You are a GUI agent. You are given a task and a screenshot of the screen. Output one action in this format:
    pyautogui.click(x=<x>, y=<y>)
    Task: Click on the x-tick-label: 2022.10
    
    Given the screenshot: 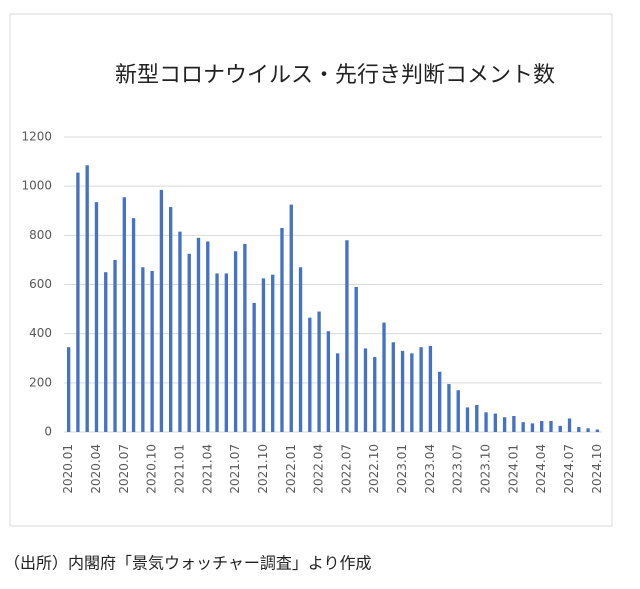 What is the action you would take?
    pyautogui.click(x=374, y=469)
    